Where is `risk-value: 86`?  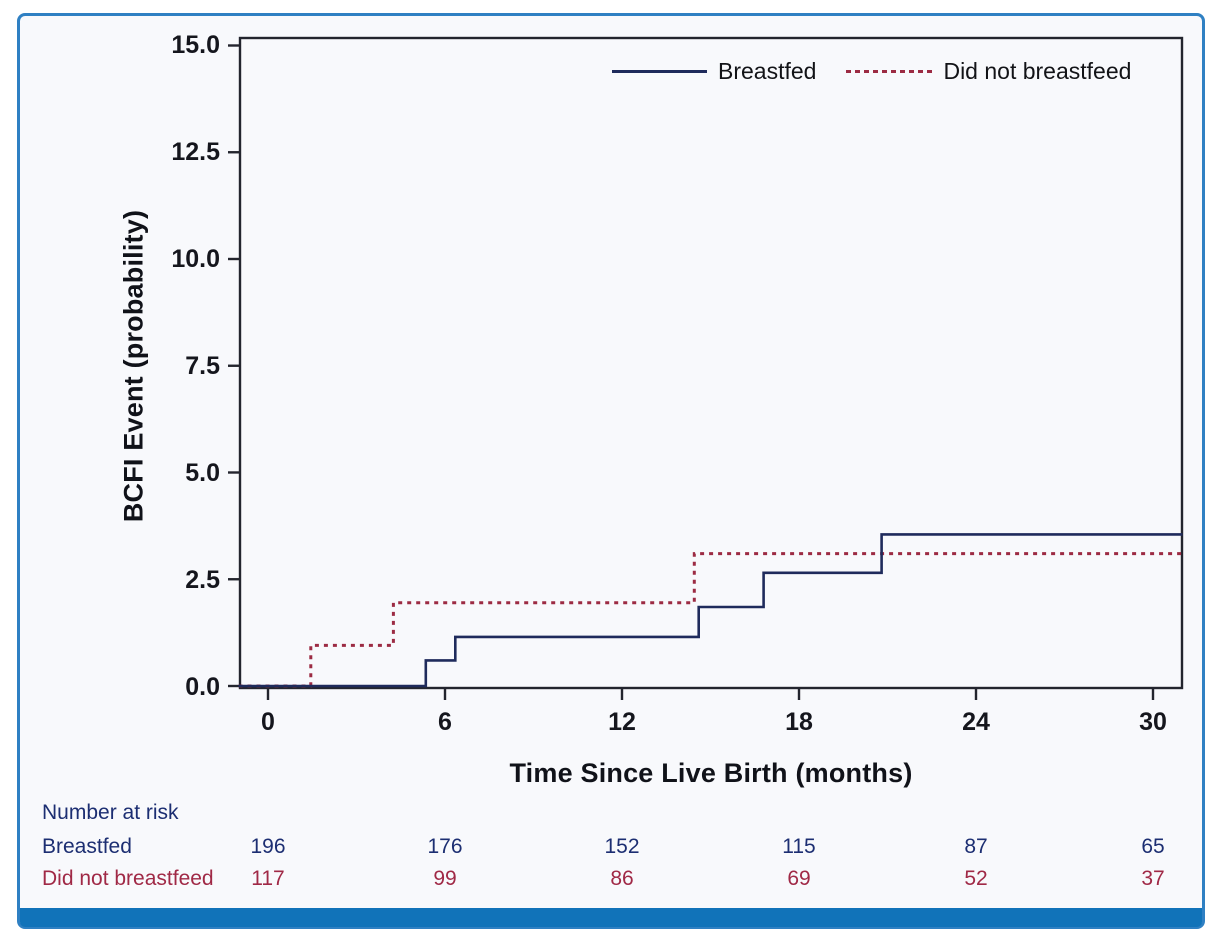 risk-value: 86 is located at coordinates (622, 878).